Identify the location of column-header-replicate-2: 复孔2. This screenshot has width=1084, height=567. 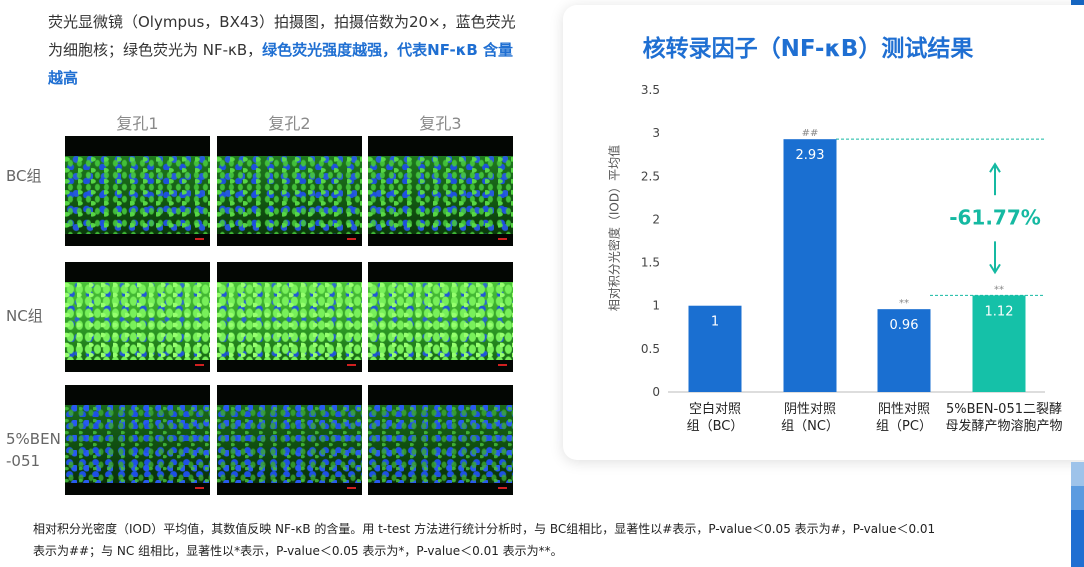
(289, 123).